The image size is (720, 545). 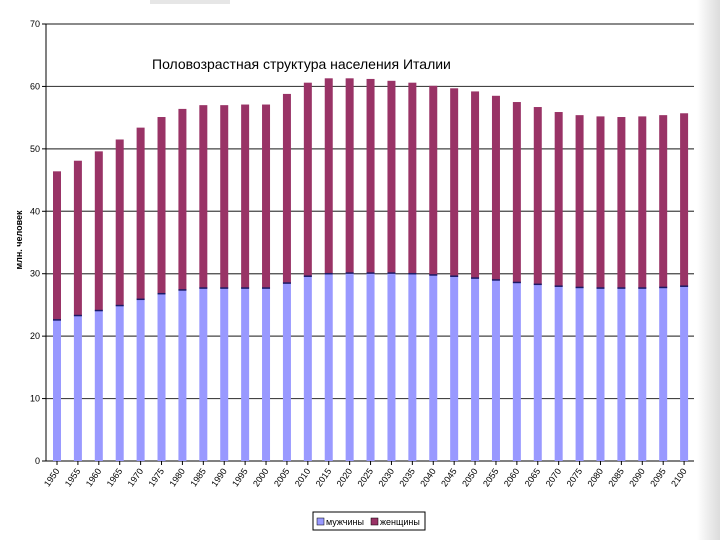 What do you see at coordinates (35, 24) in the screenshot?
I see `y-tick-label: 70` at bounding box center [35, 24].